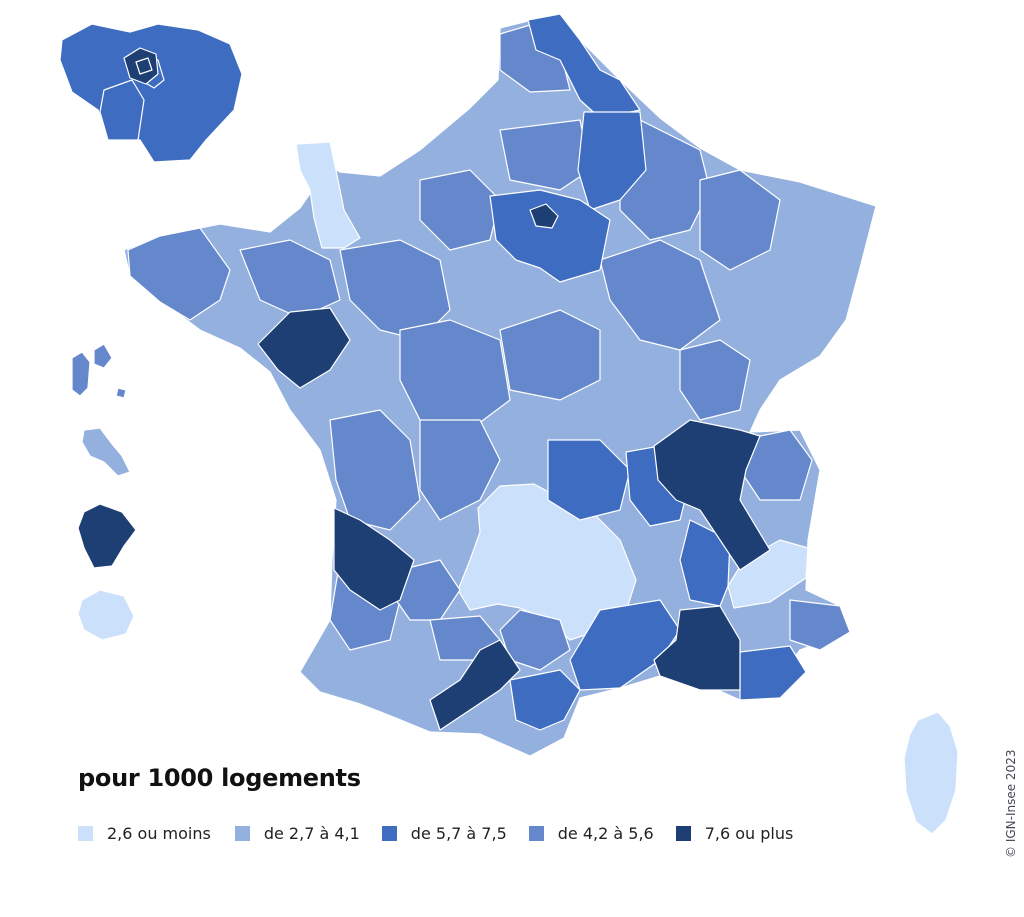 The image size is (1024, 917). What do you see at coordinates (536, 833) in the screenshot?
I see `legend-swatch-c3` at bounding box center [536, 833].